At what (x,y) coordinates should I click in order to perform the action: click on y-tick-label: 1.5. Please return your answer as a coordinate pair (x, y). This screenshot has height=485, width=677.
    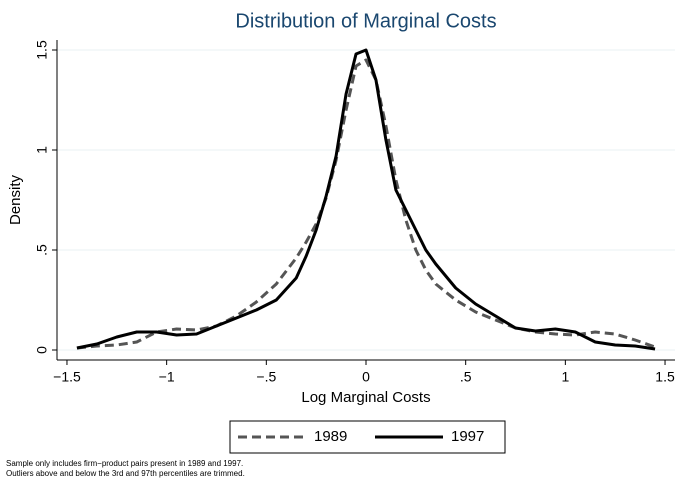
    Looking at the image, I should click on (42, 50).